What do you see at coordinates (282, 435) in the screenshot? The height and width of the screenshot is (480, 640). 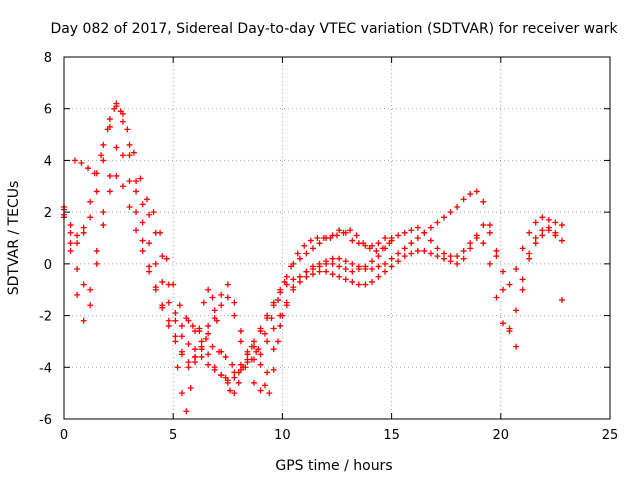 I see `x-tick-label: 10` at bounding box center [282, 435].